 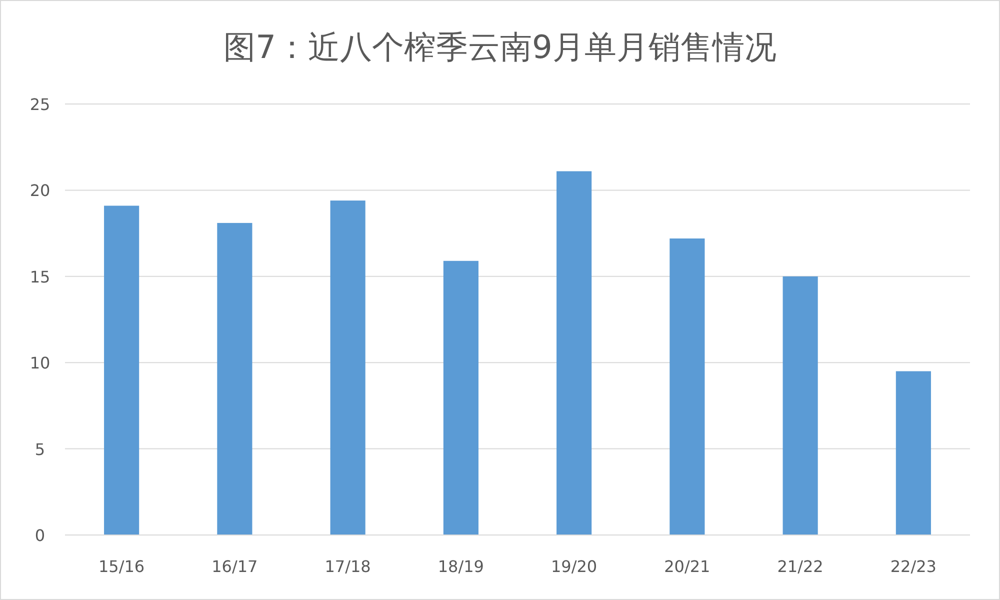 I want to click on x-tick-label: 18/19, so click(x=461, y=566).